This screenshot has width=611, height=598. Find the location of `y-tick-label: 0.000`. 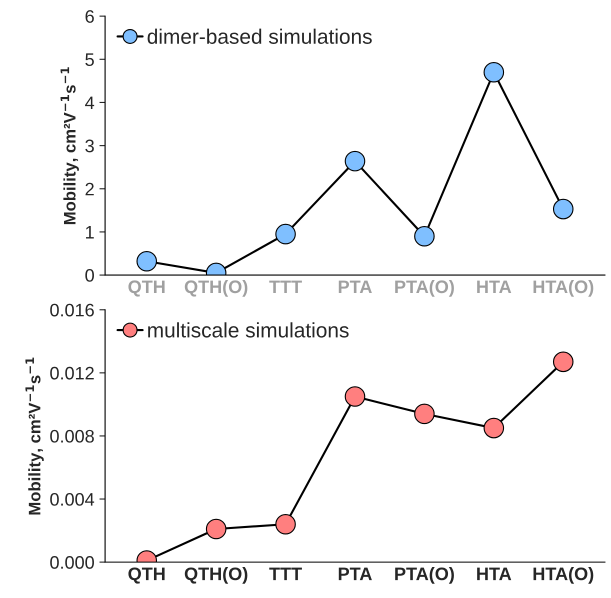

y-tick-label: 0.000 is located at coordinates (72, 562).